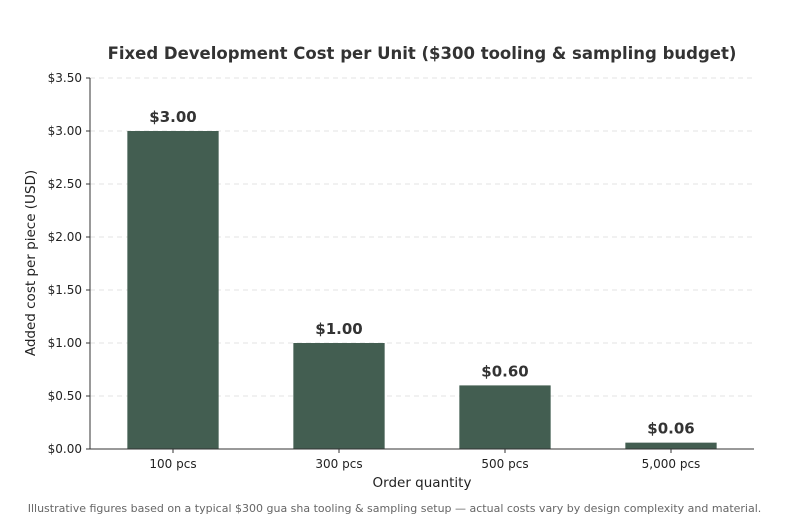 The image size is (789, 529). I want to click on y-tick-label: $2.50, so click(65, 184).